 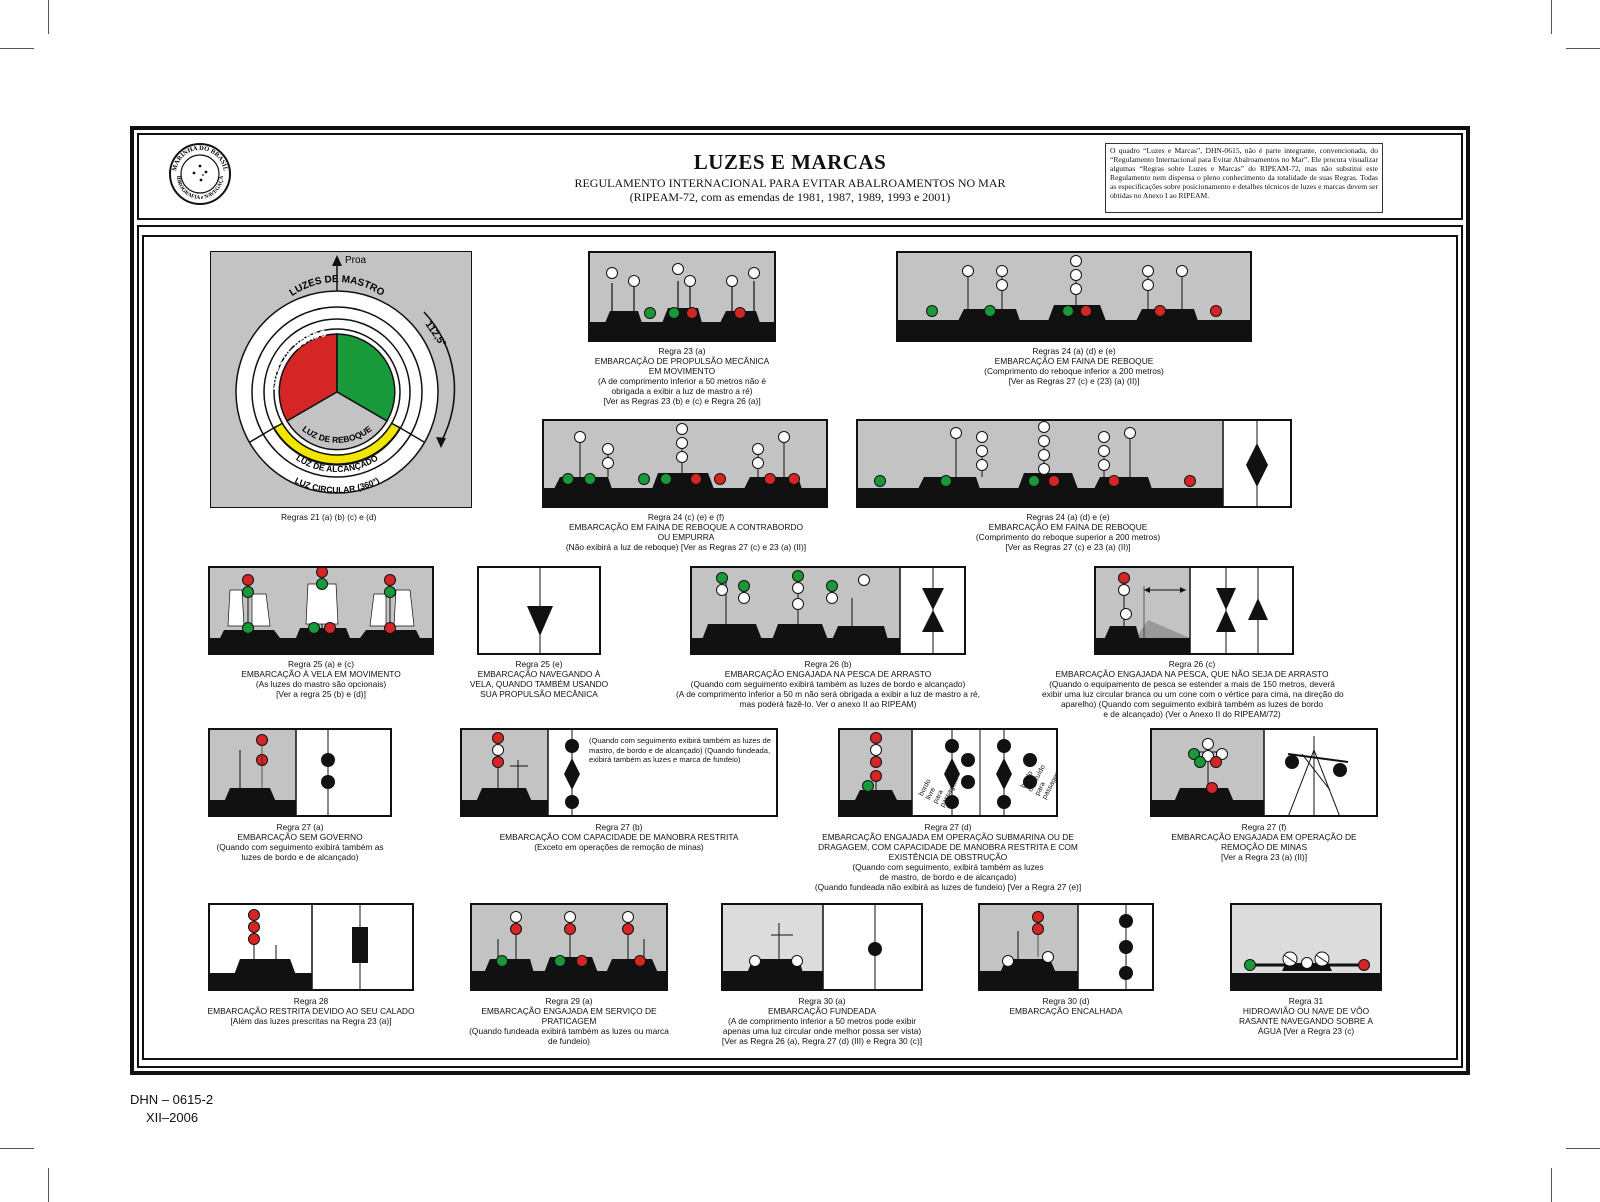 What do you see at coordinates (539, 610) in the screenshot?
I see `panel-r25e` at bounding box center [539, 610].